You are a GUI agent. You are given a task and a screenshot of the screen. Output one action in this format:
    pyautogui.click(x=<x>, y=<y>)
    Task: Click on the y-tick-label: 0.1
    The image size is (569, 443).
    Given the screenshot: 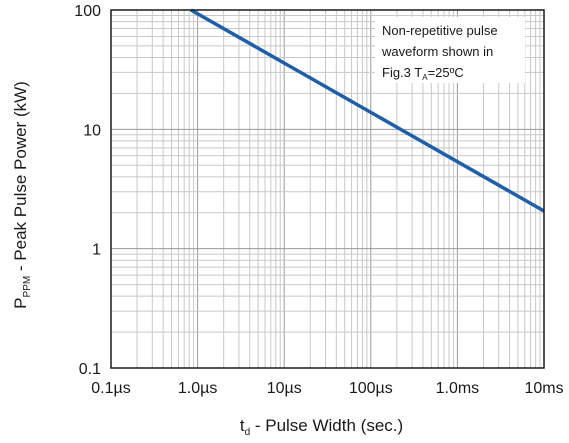 What is the action you would take?
    pyautogui.click(x=90, y=369)
    